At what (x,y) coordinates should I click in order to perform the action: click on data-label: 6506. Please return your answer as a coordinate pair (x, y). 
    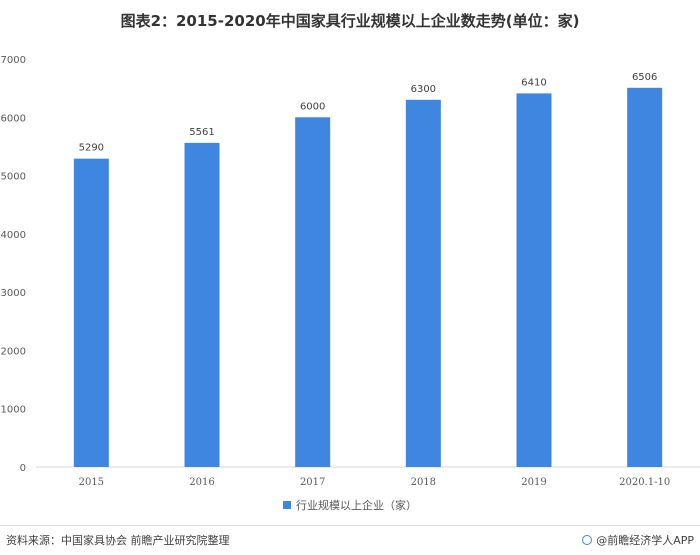
    Looking at the image, I should click on (644, 77).